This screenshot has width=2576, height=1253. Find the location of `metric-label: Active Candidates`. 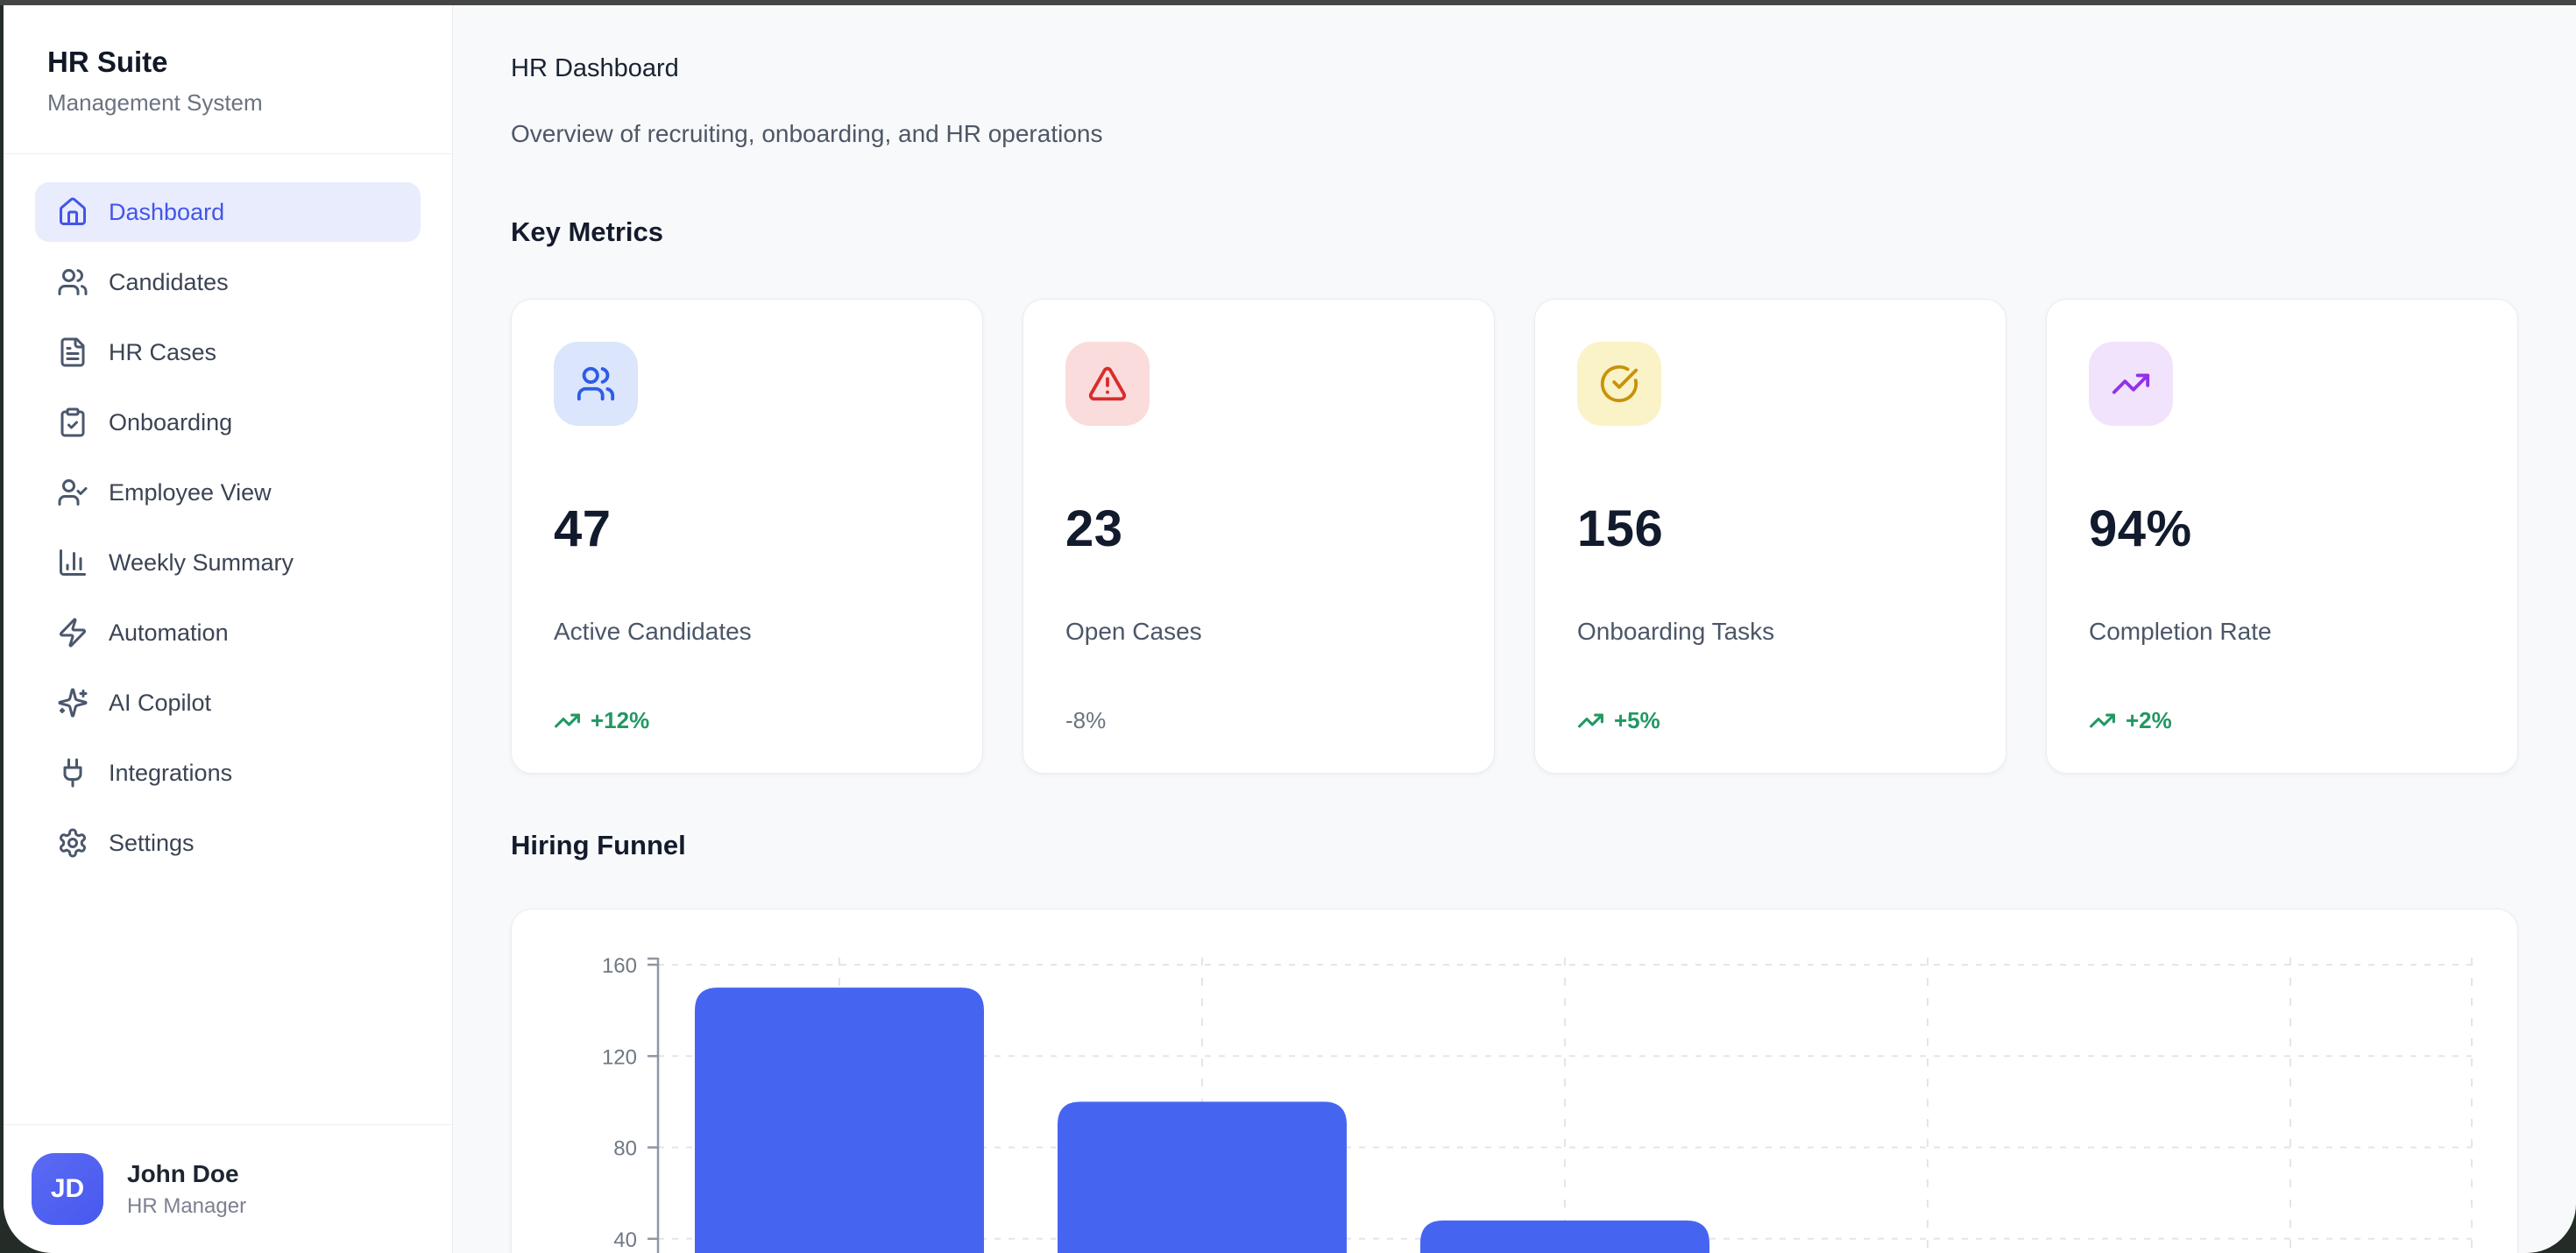

metric-label: Active Candidates is located at coordinates (653, 631).